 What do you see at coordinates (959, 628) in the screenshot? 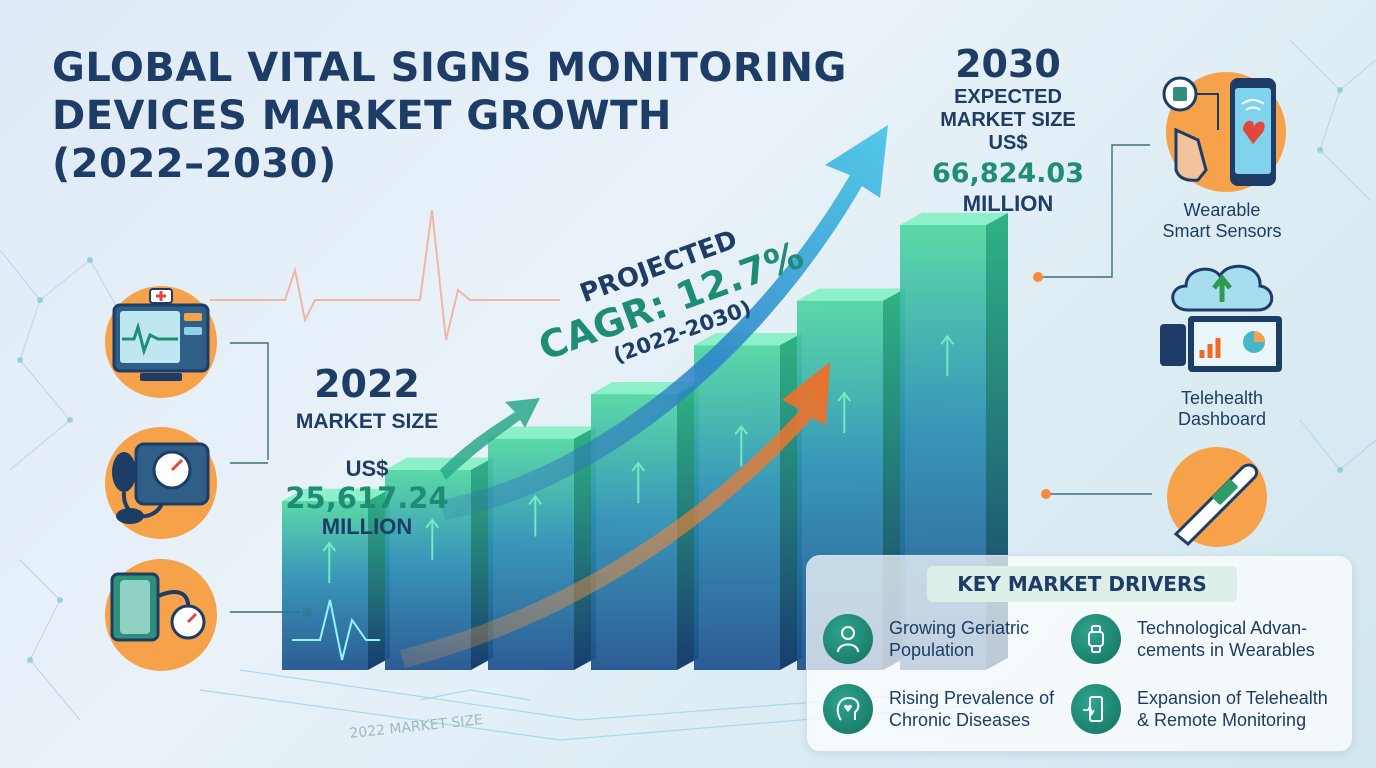
I see `driver-line-1: Growing Geriatric` at bounding box center [959, 628].